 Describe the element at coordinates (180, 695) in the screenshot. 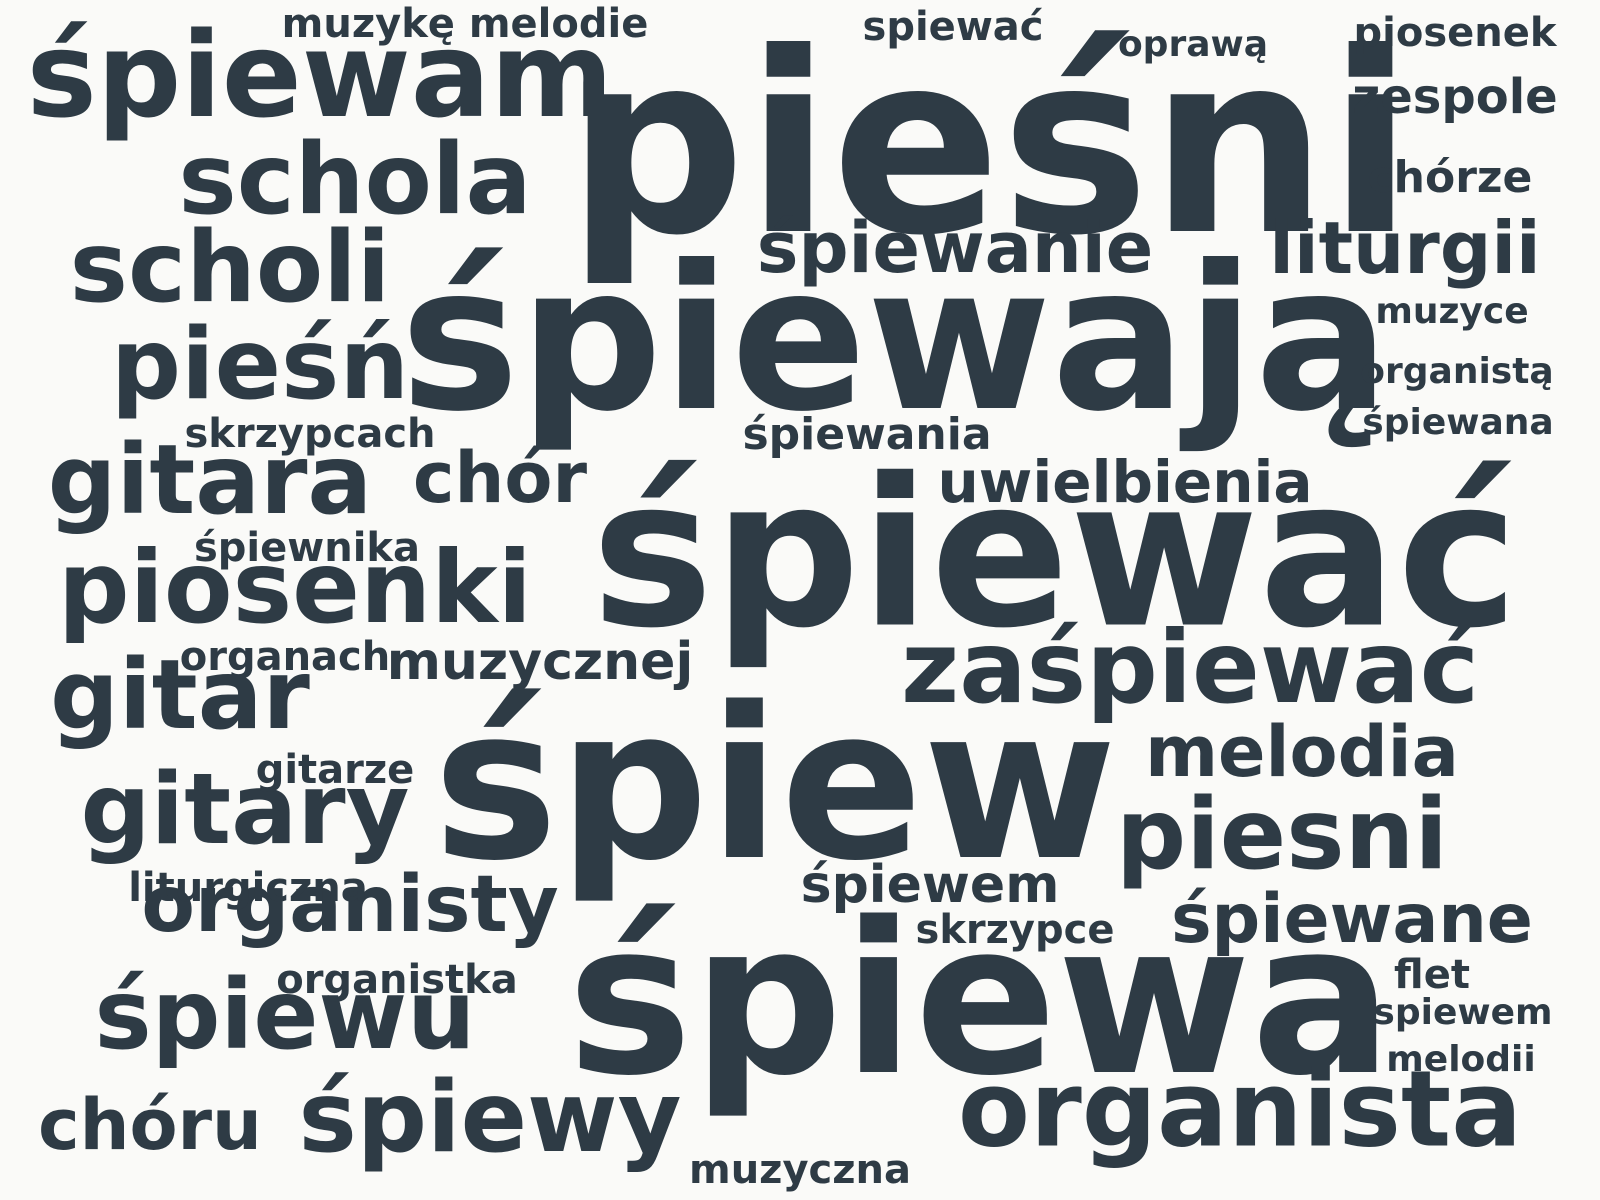

I see `word-gitar: gitar` at that location.